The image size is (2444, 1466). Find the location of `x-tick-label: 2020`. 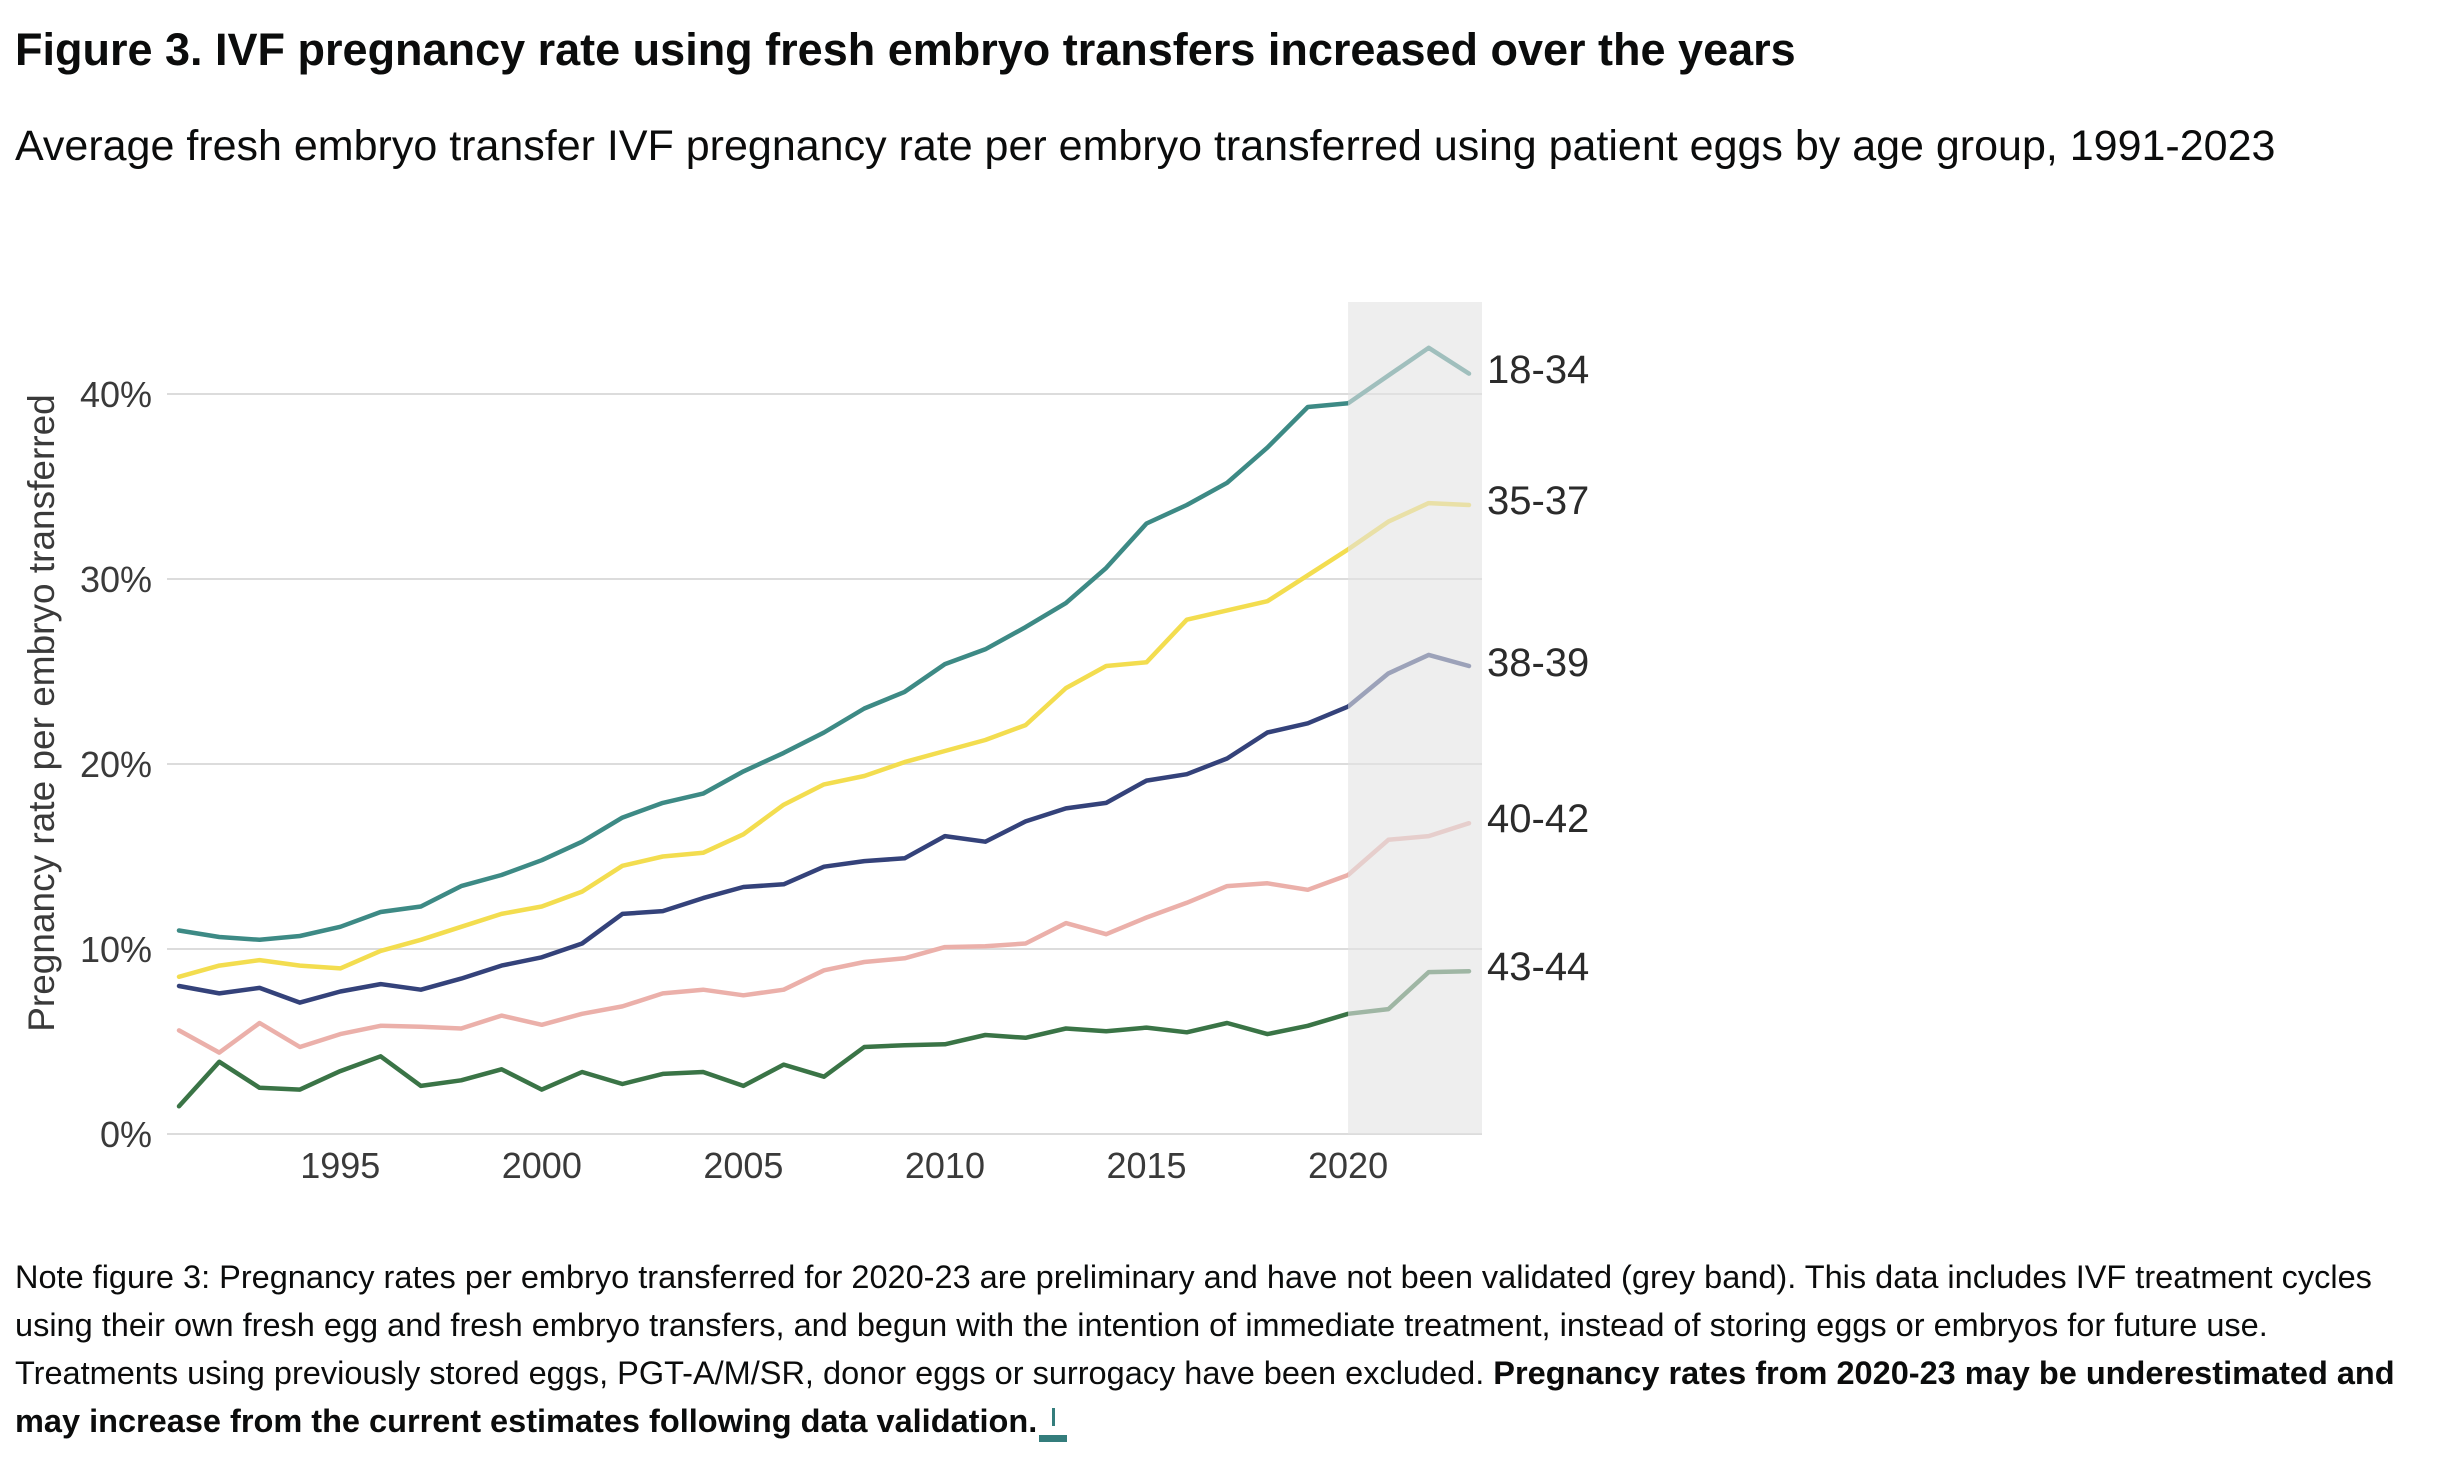

x-tick-label: 2020 is located at coordinates (1348, 1165).